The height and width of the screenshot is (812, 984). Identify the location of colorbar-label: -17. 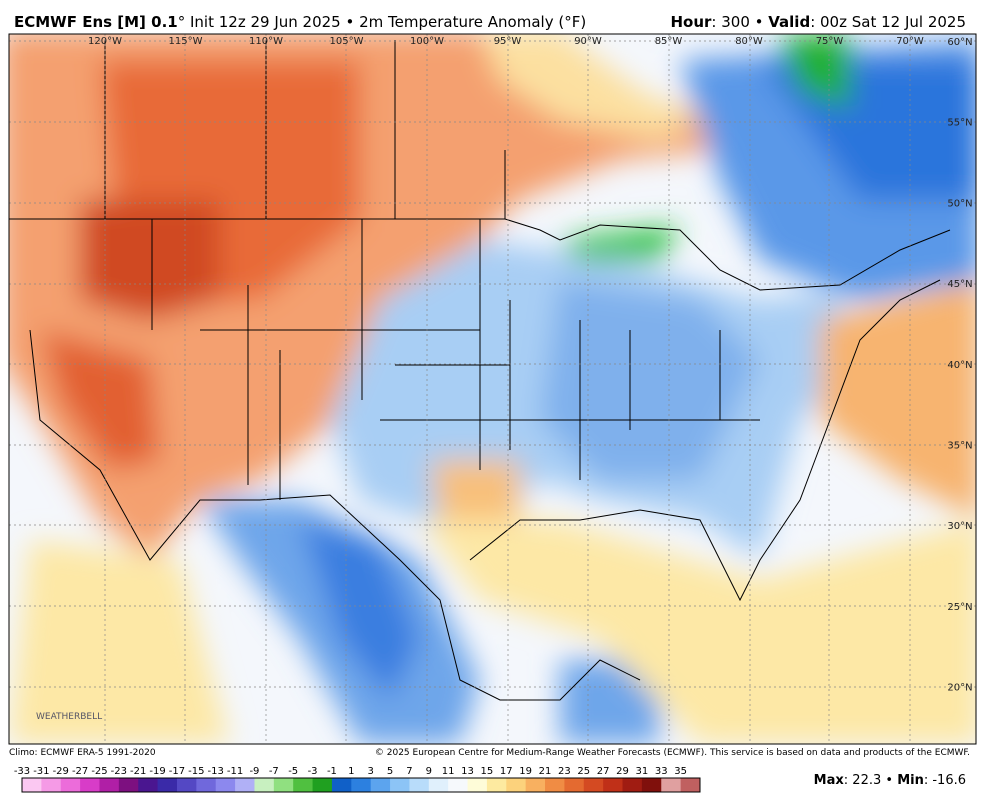
(177, 771).